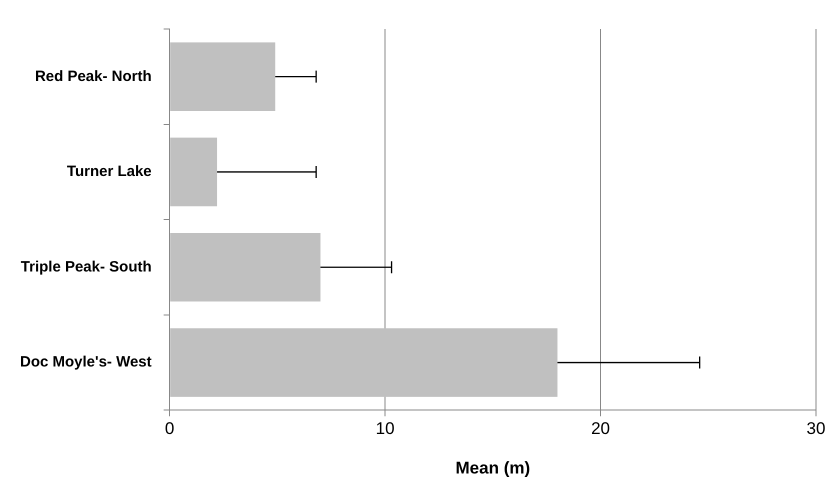 The image size is (838, 495). Describe the element at coordinates (86, 267) in the screenshot. I see `y-tick-label: Triple Peak- South` at that location.